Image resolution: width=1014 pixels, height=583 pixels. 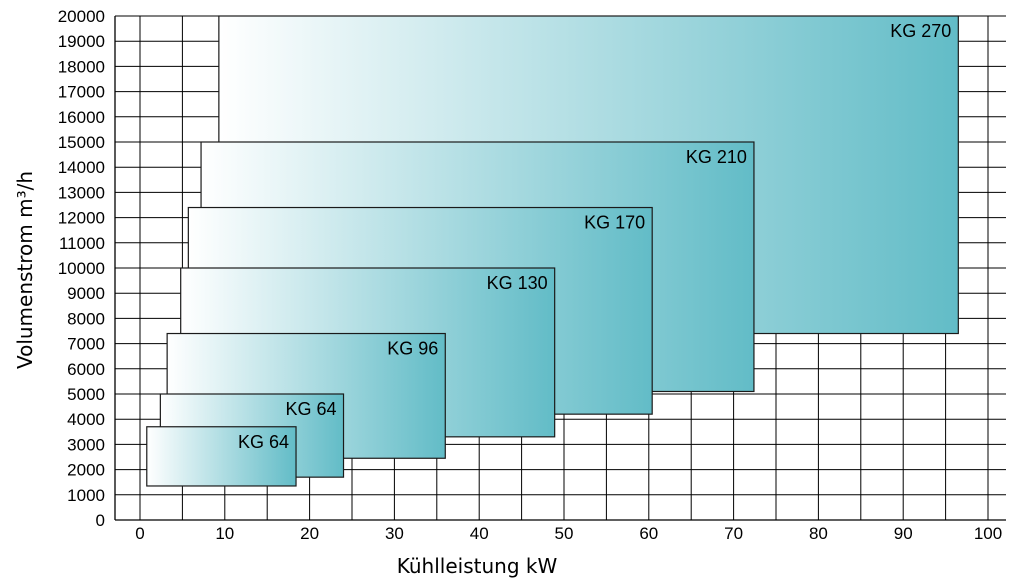 I want to click on y-axis-title: Volumenstrom m³/h, so click(x=25, y=270).